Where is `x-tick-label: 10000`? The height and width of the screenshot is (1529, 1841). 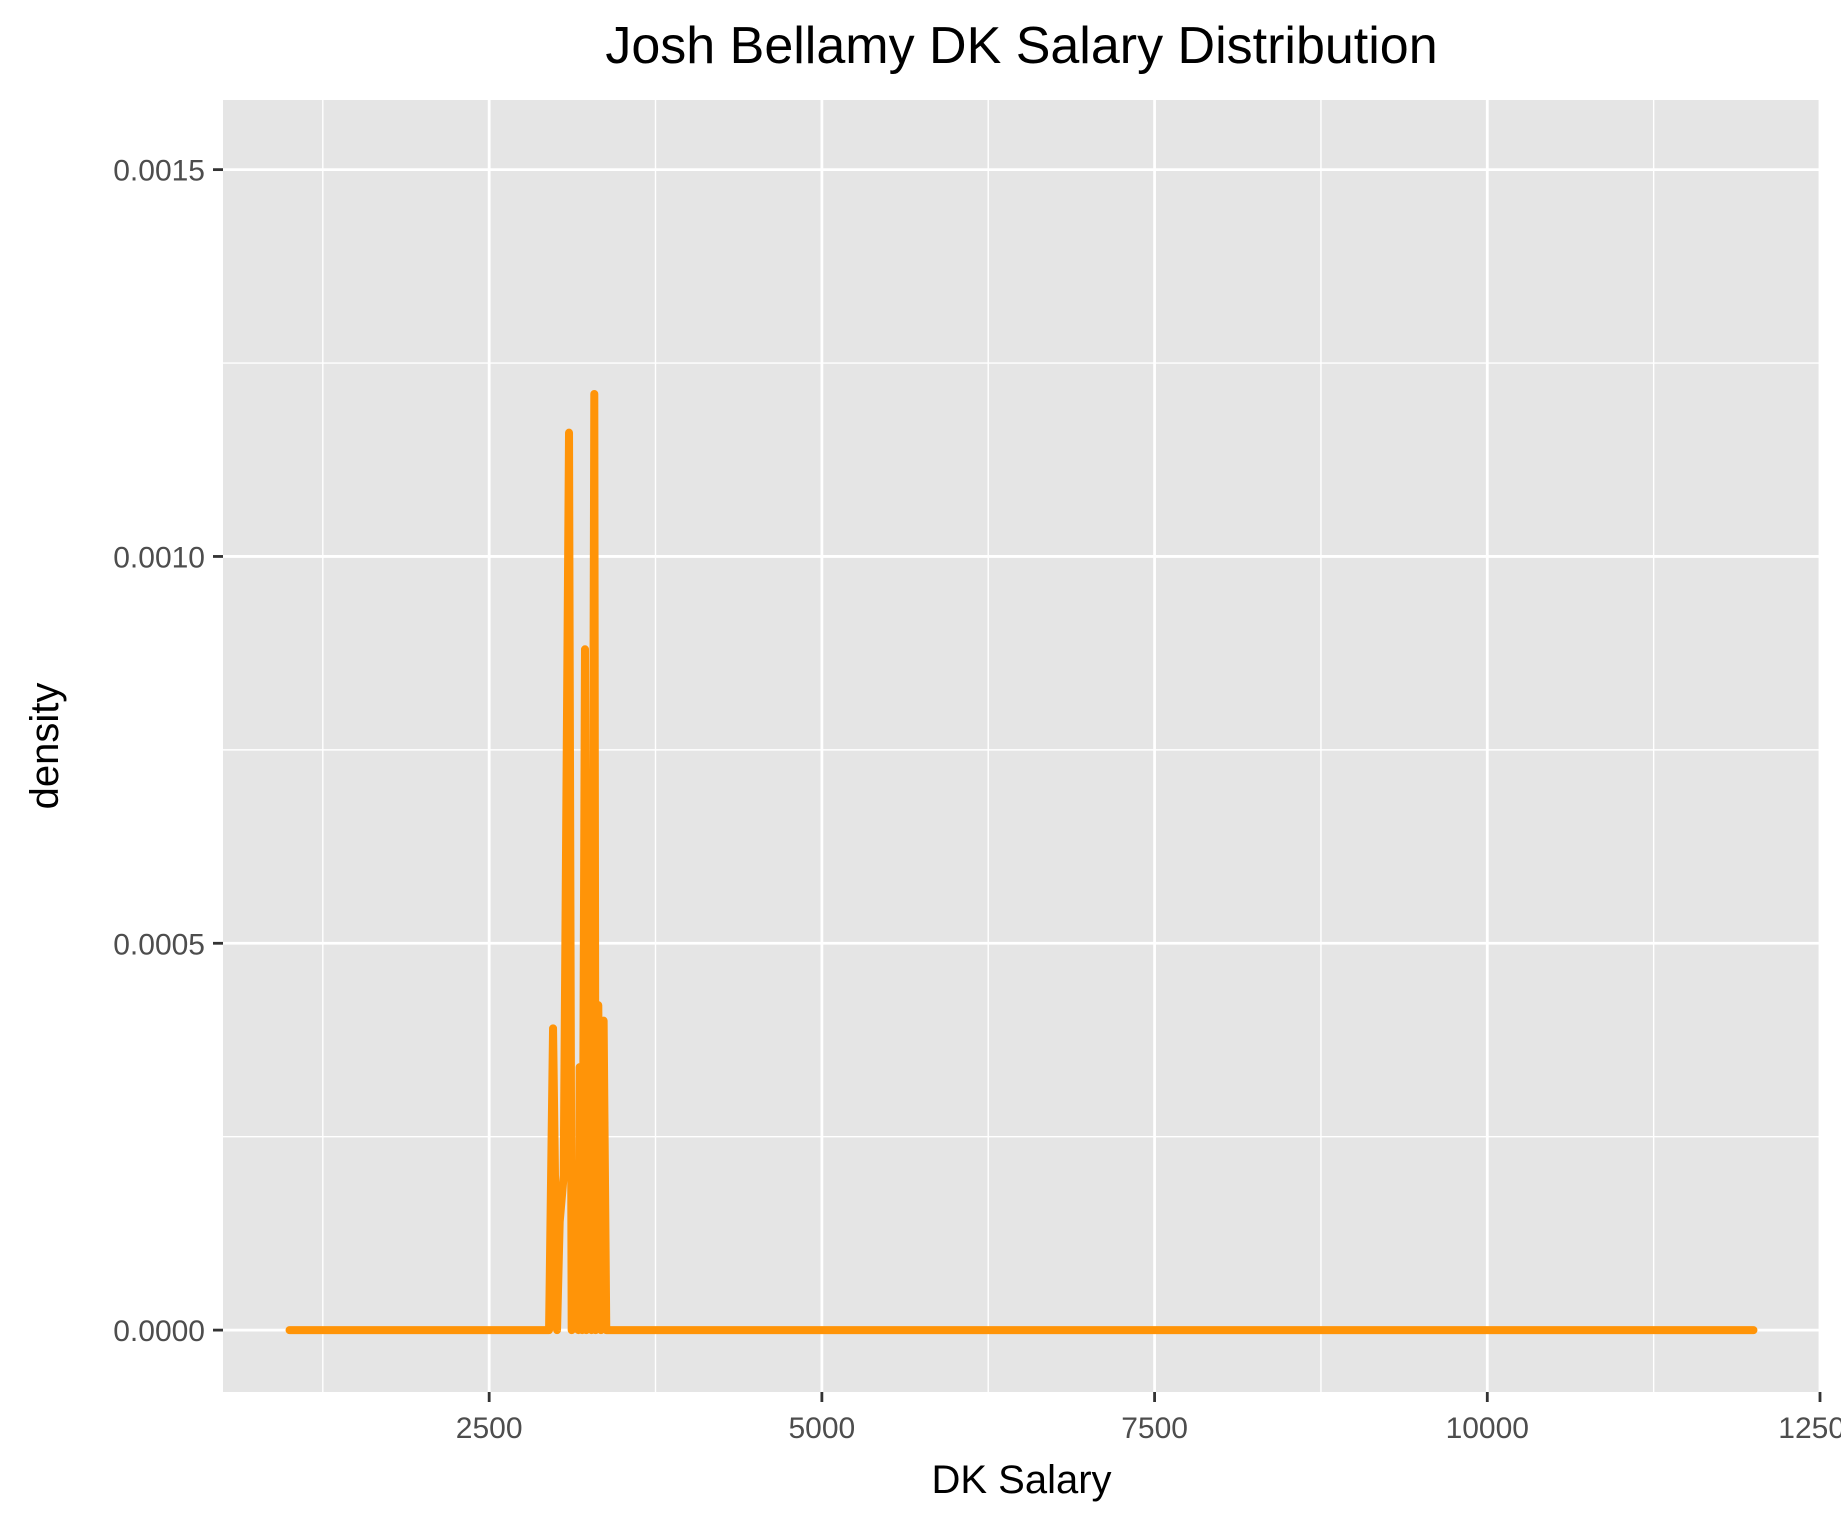 x-tick-label: 10000 is located at coordinates (1487, 1428).